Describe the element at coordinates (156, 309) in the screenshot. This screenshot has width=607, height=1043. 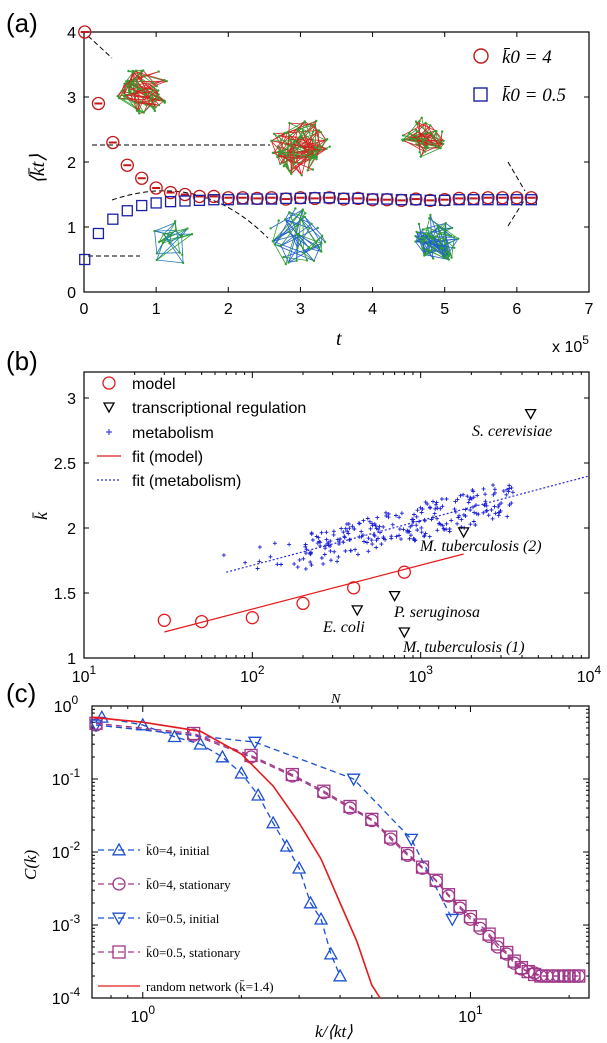
I see `x-tick-label: 1` at that location.